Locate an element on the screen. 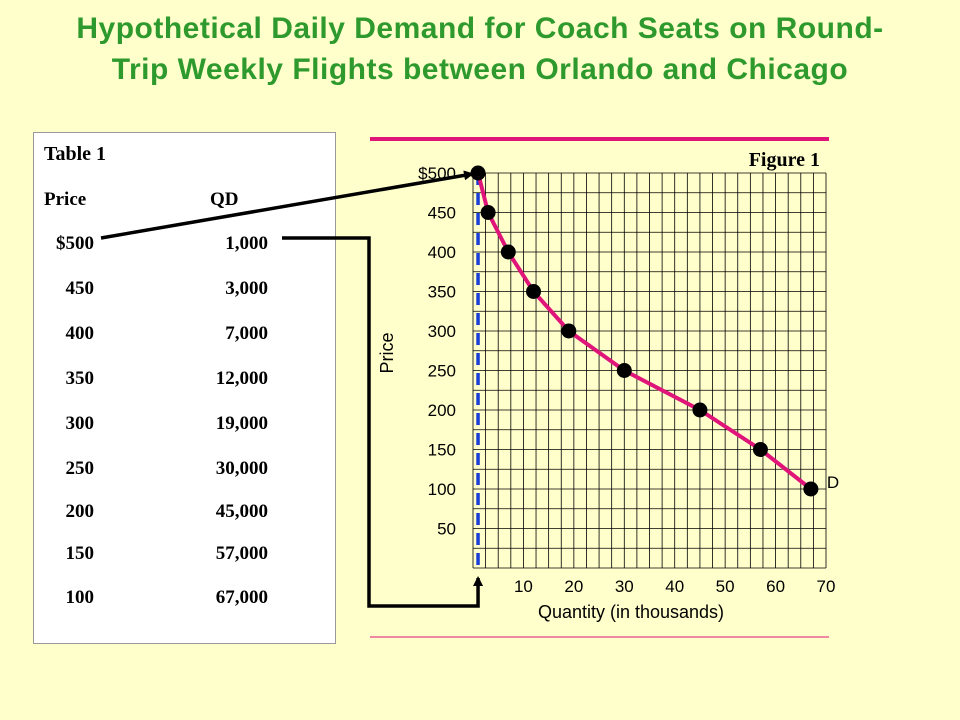 The width and height of the screenshot is (960, 720). arrow-price-to-point is located at coordinates (287, 205).